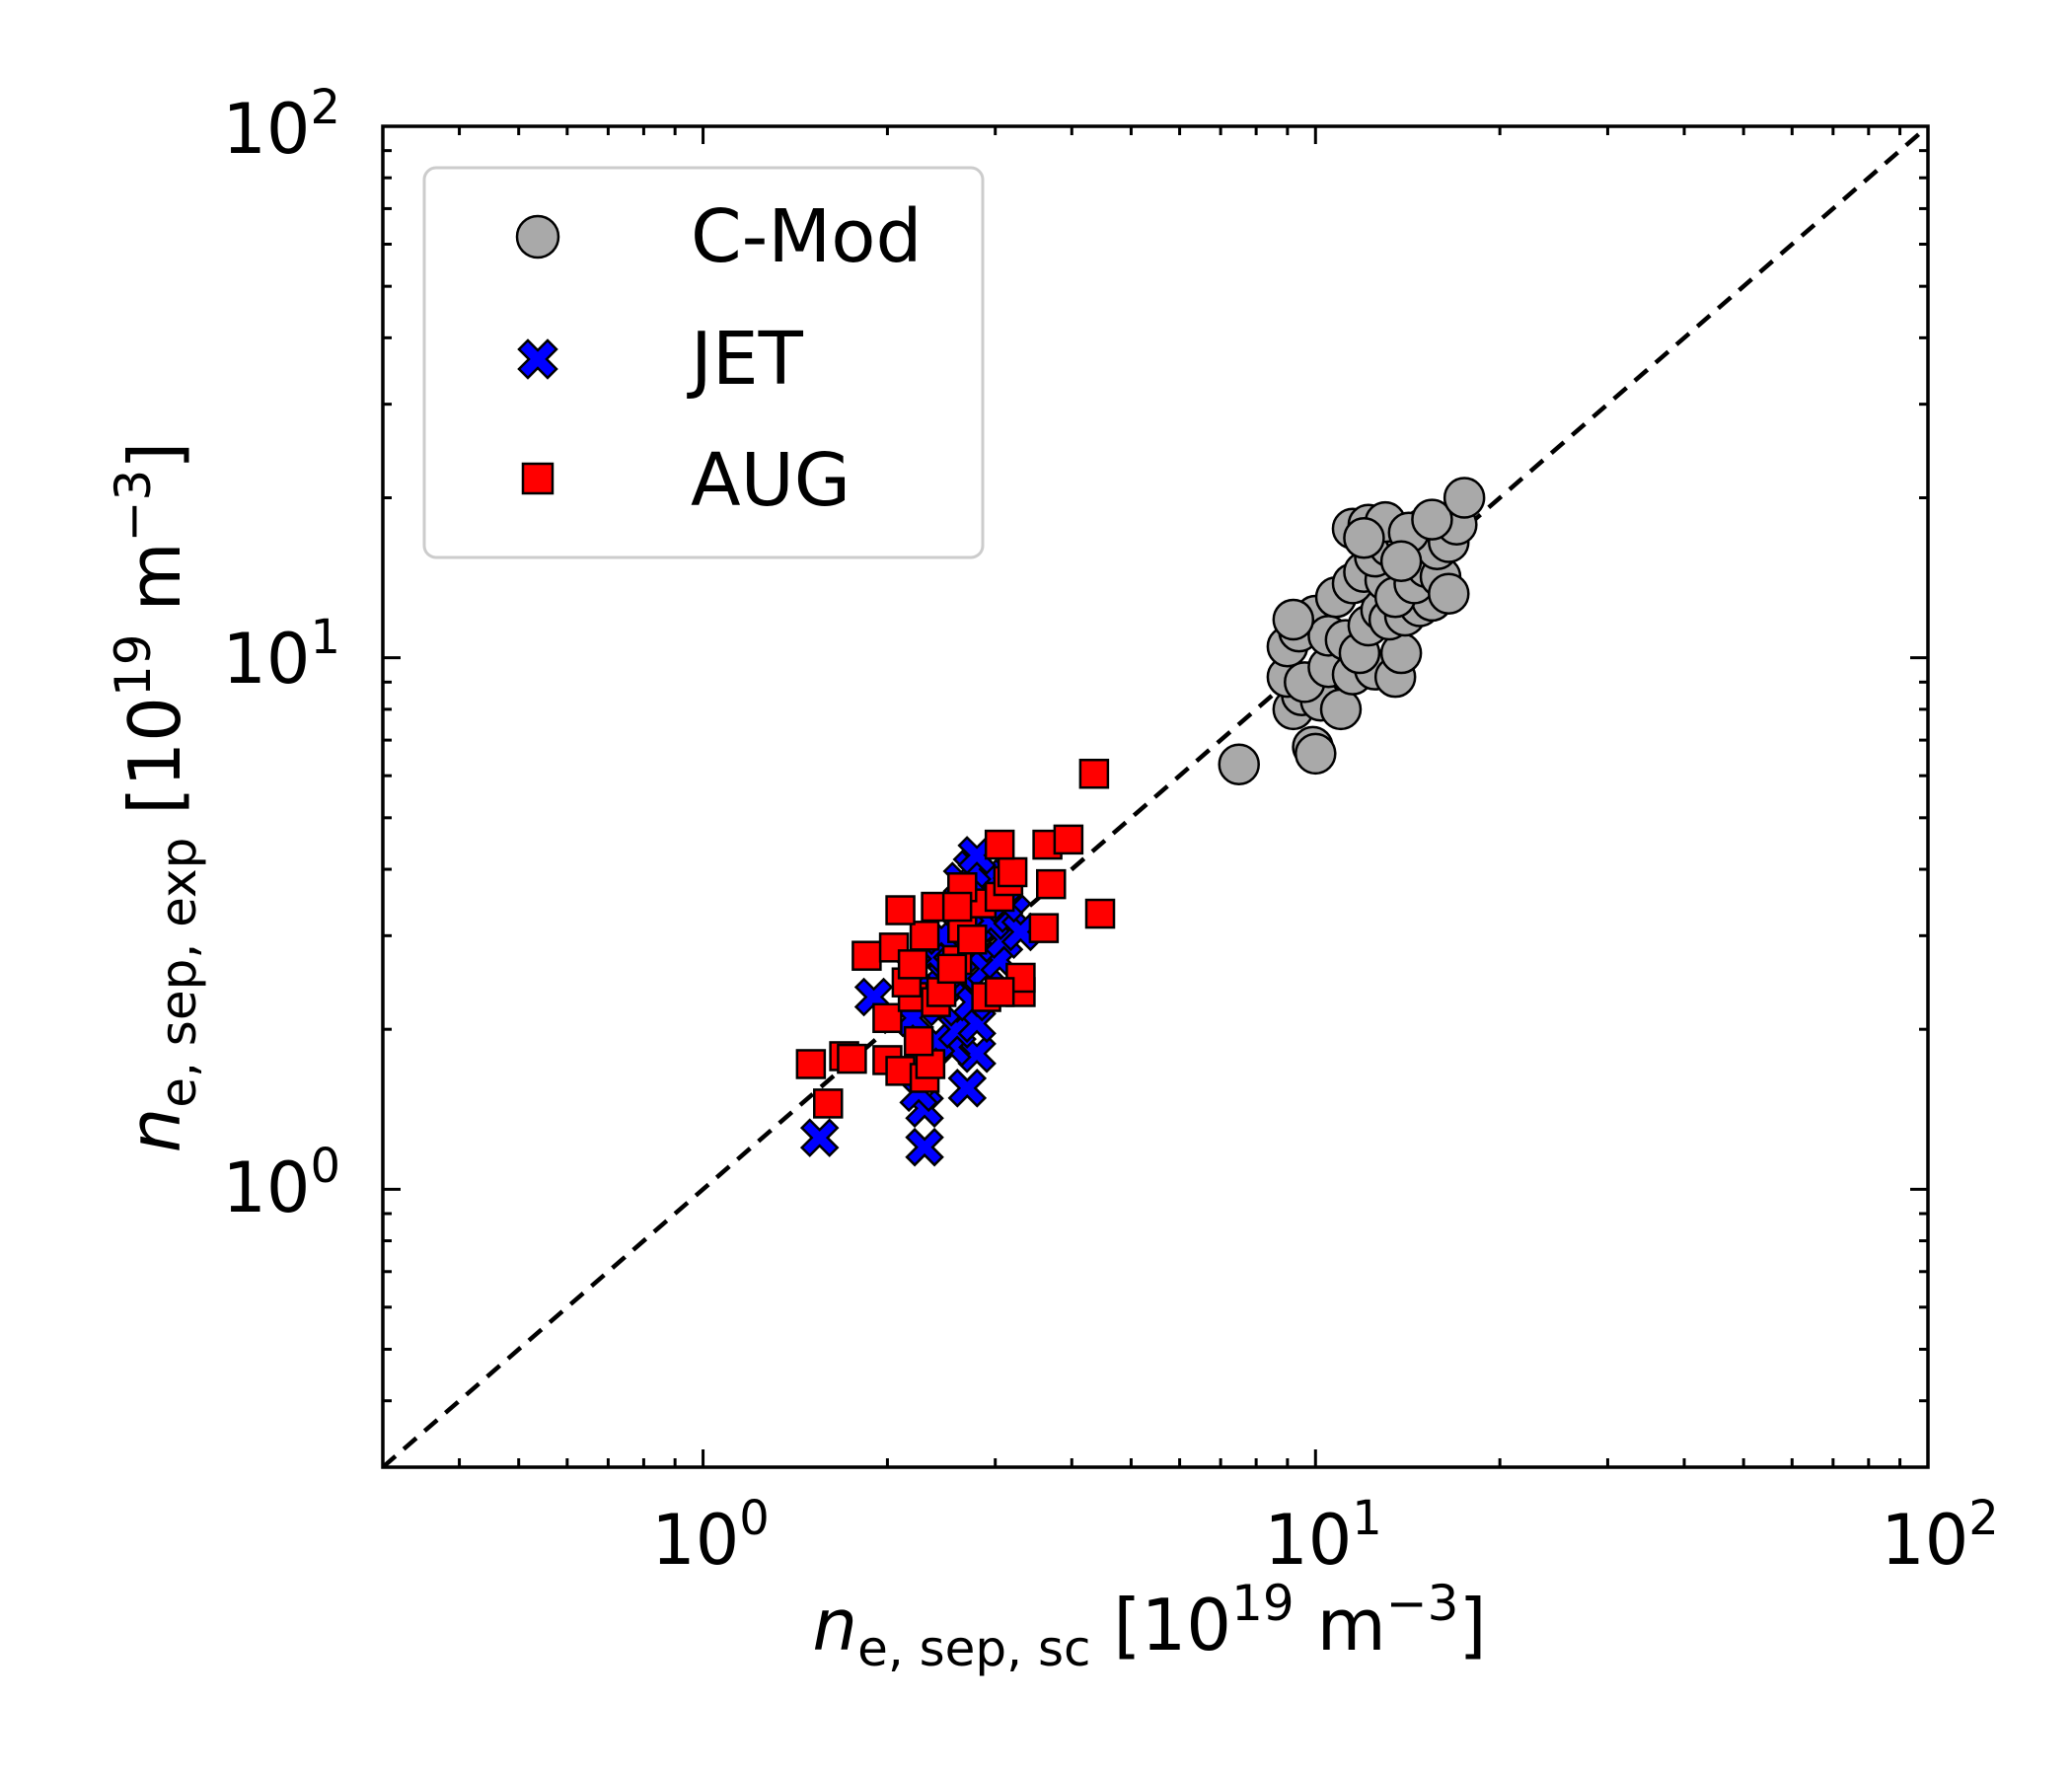  I want to click on legend-item-cmod: C-Mod, so click(718, 237).